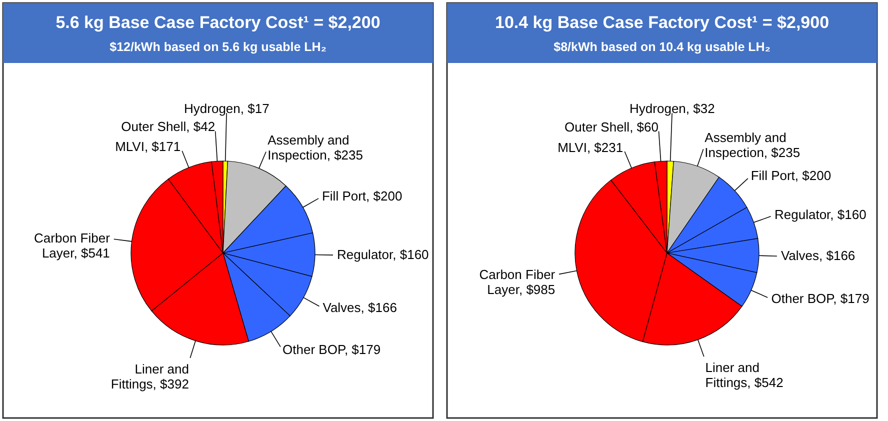 This screenshot has width=888, height=421. Describe the element at coordinates (672, 108) in the screenshot. I see `slice-label: Hydrogen, $32` at that location.